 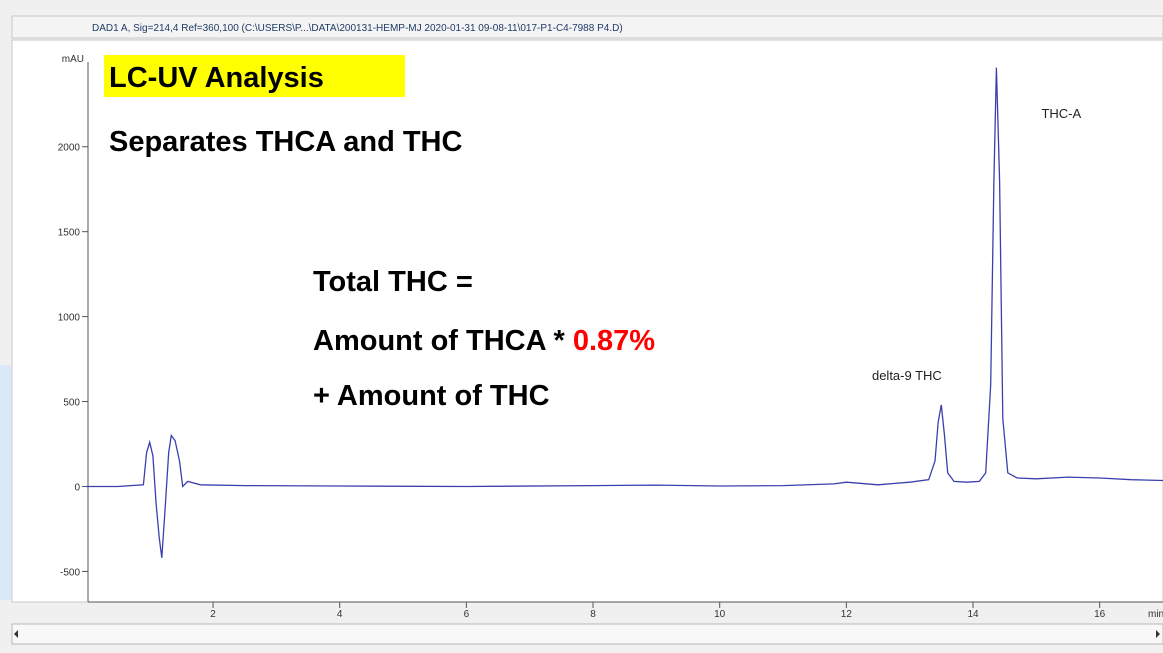 I want to click on scroll-right, so click(x=1158, y=634).